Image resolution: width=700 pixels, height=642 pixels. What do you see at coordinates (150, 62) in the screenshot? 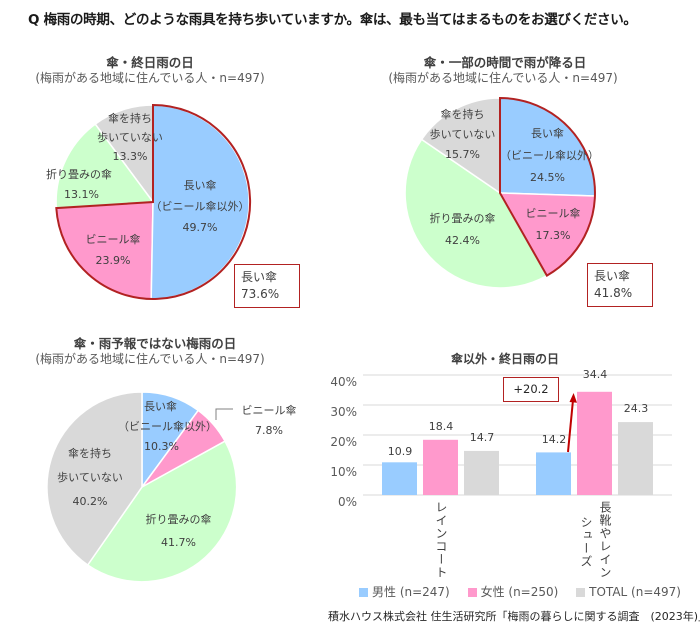
I see `pie1-title: 傘・終日雨の日` at bounding box center [150, 62].